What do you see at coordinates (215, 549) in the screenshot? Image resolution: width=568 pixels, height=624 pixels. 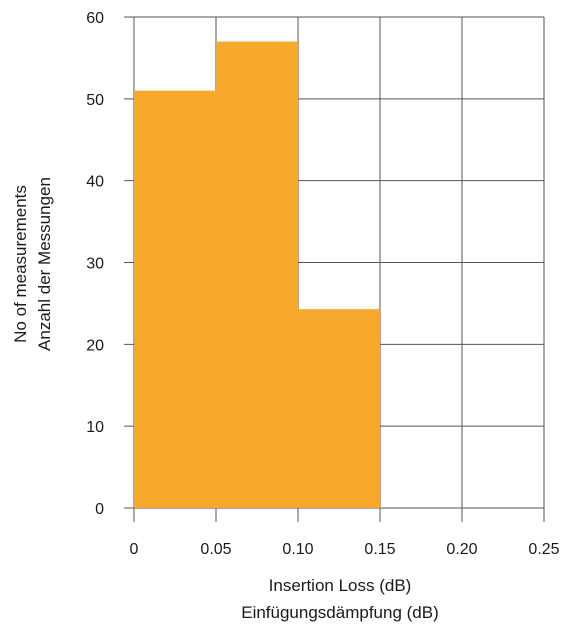 I see `x-tick-label-1: 0.05` at bounding box center [215, 549].